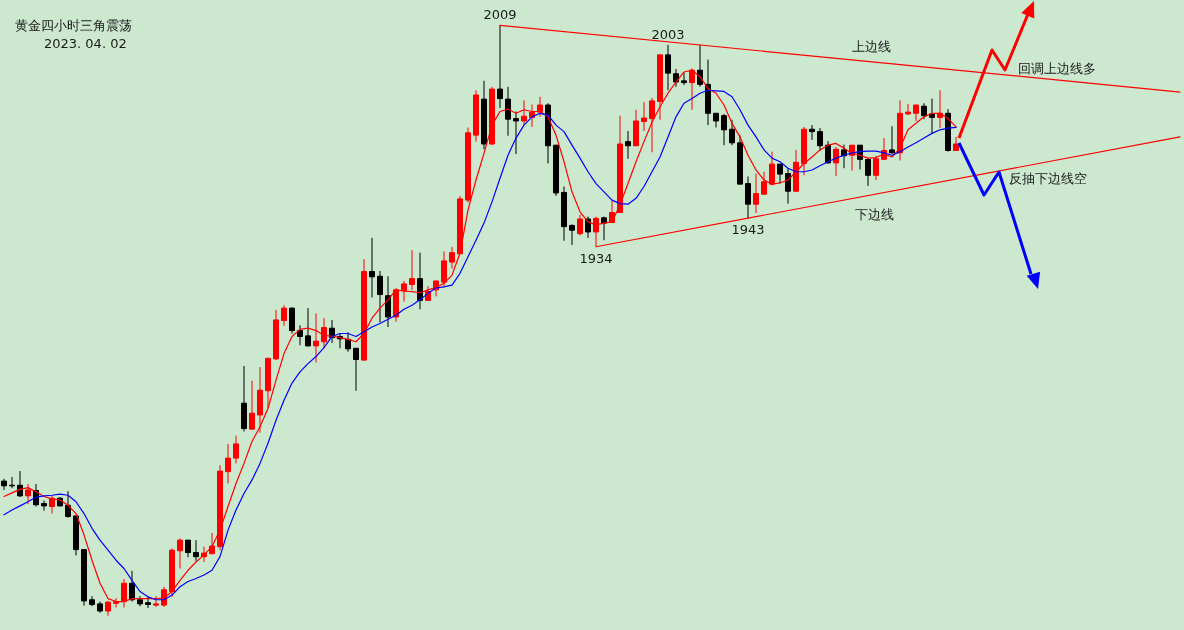 The width and height of the screenshot is (1184, 630). What do you see at coordinates (748, 230) in the screenshot?
I see `annotation: 1943` at bounding box center [748, 230].